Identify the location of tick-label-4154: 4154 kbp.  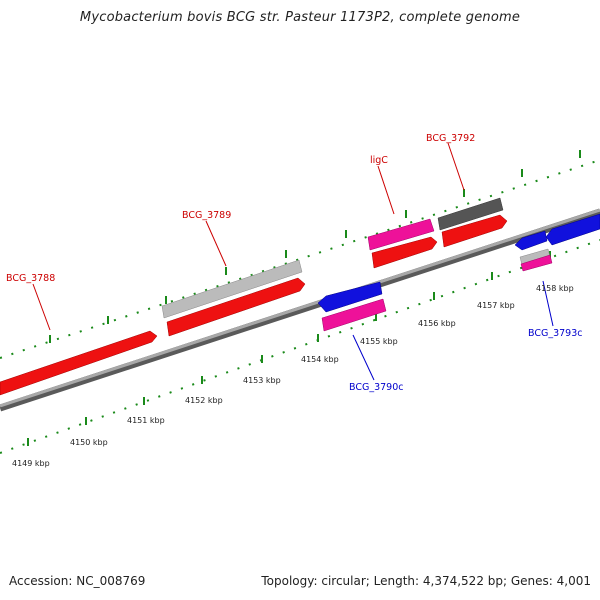
(320, 359).